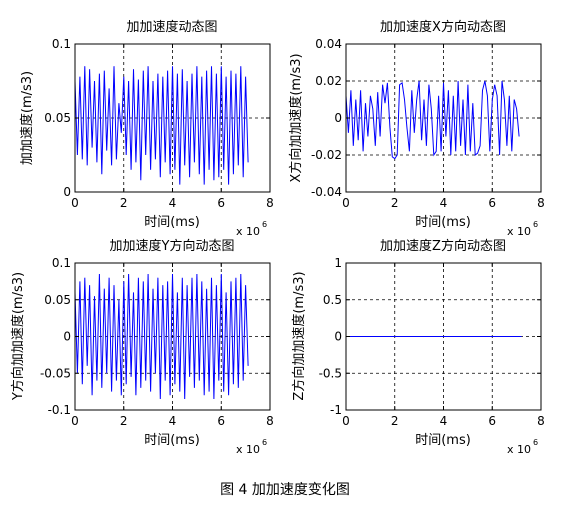  I want to click on y-tick-label: -0.04, so click(326, 192).